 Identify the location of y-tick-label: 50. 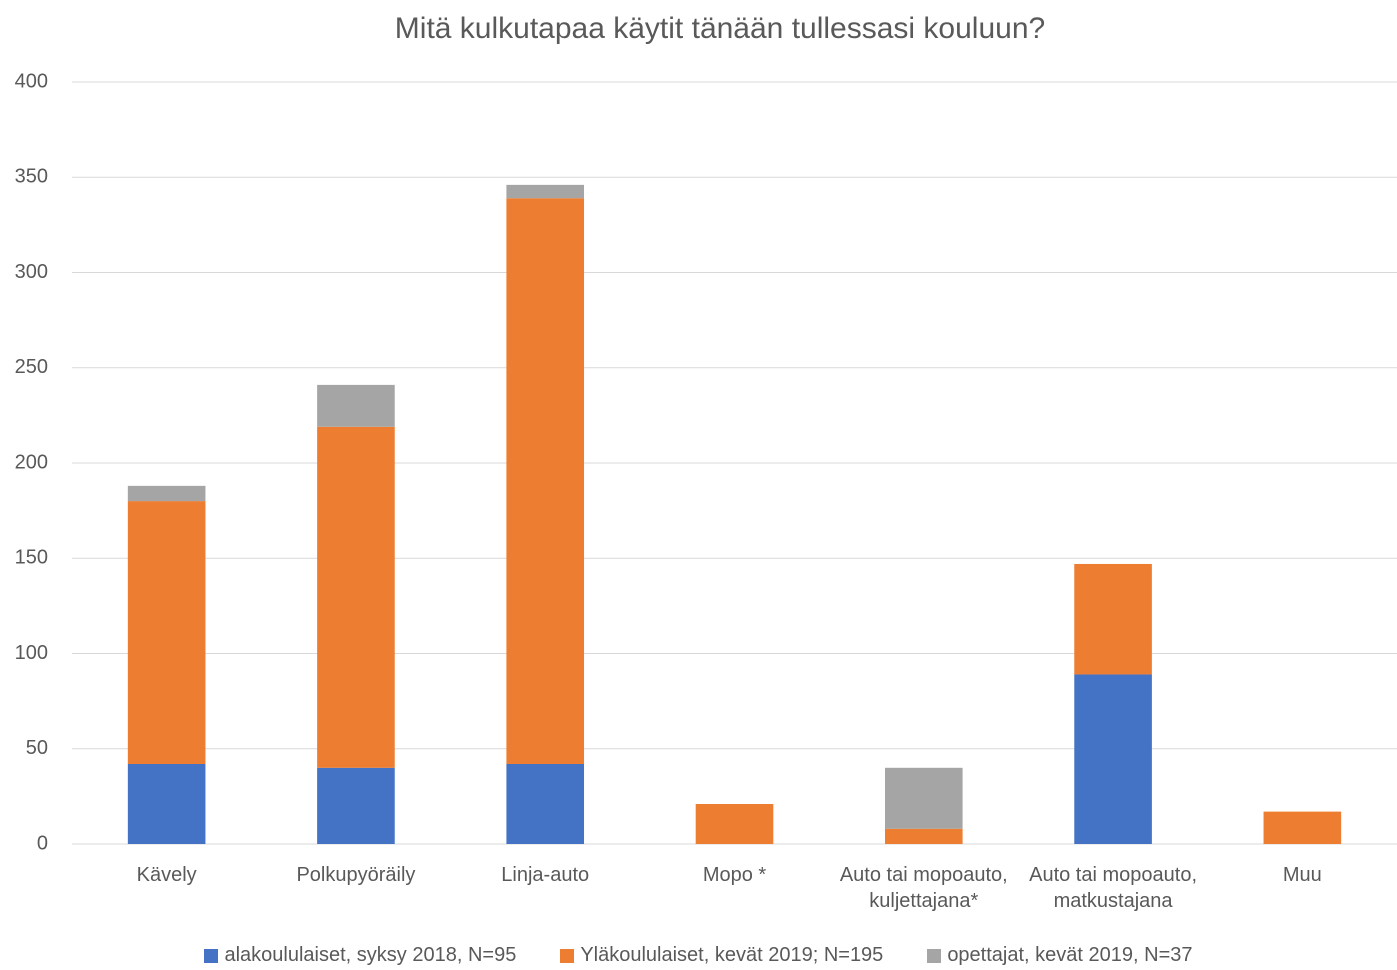
(37, 748).